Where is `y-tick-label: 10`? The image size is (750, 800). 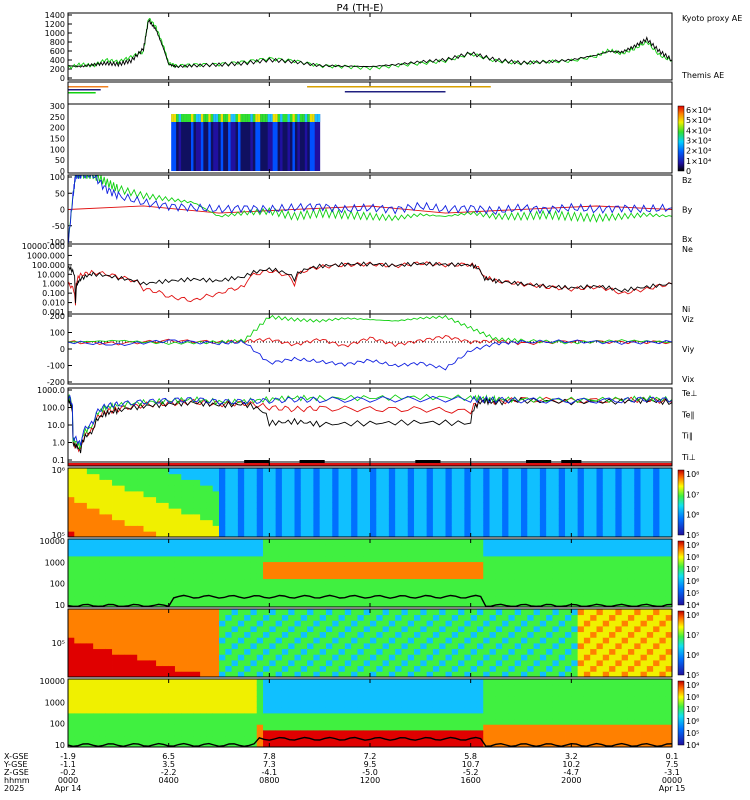 y-tick-label: 10 is located at coordinates (60, 745).